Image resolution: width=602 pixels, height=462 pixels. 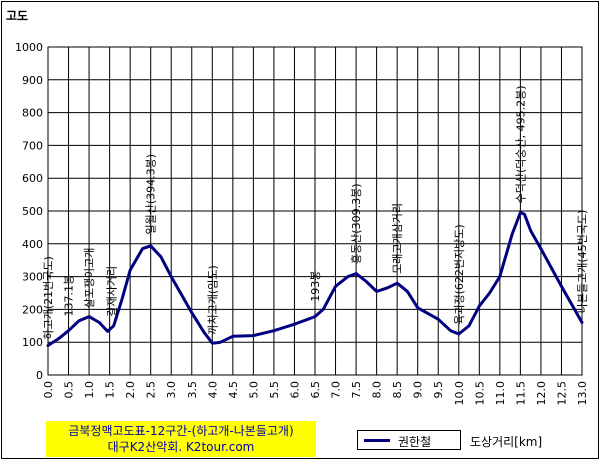 What do you see at coordinates (336, 390) in the screenshot?
I see `x-tick-label: 7.0` at bounding box center [336, 390].